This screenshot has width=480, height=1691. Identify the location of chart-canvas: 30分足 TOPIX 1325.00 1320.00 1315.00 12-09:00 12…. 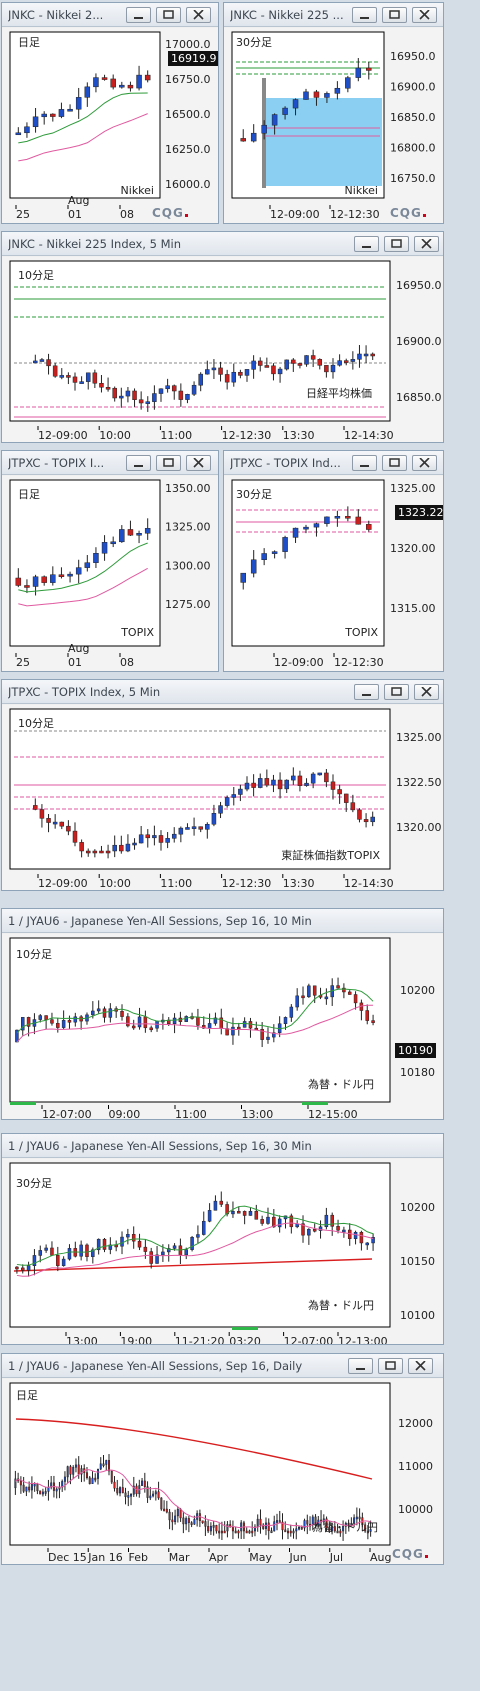
(333, 574).